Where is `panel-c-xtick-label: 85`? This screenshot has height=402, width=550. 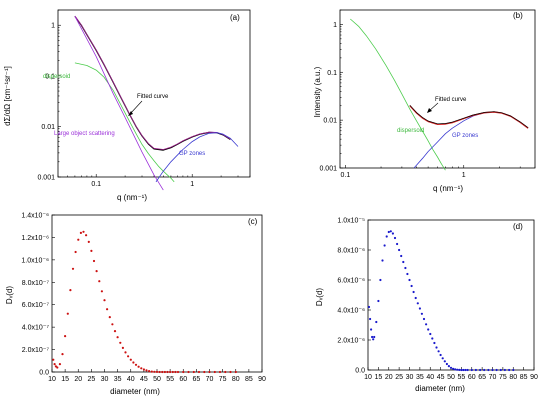
panel-c-xtick-label: 85 is located at coordinates (249, 379).